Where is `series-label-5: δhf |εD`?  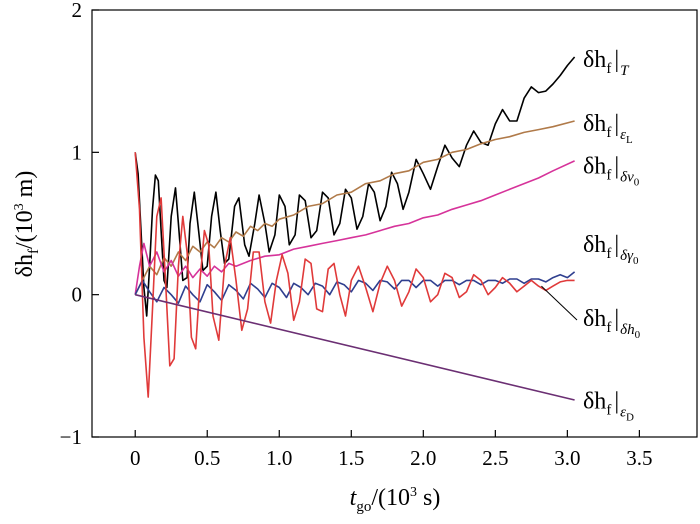
series-label-5: δhf |εD is located at coordinates (608, 406).